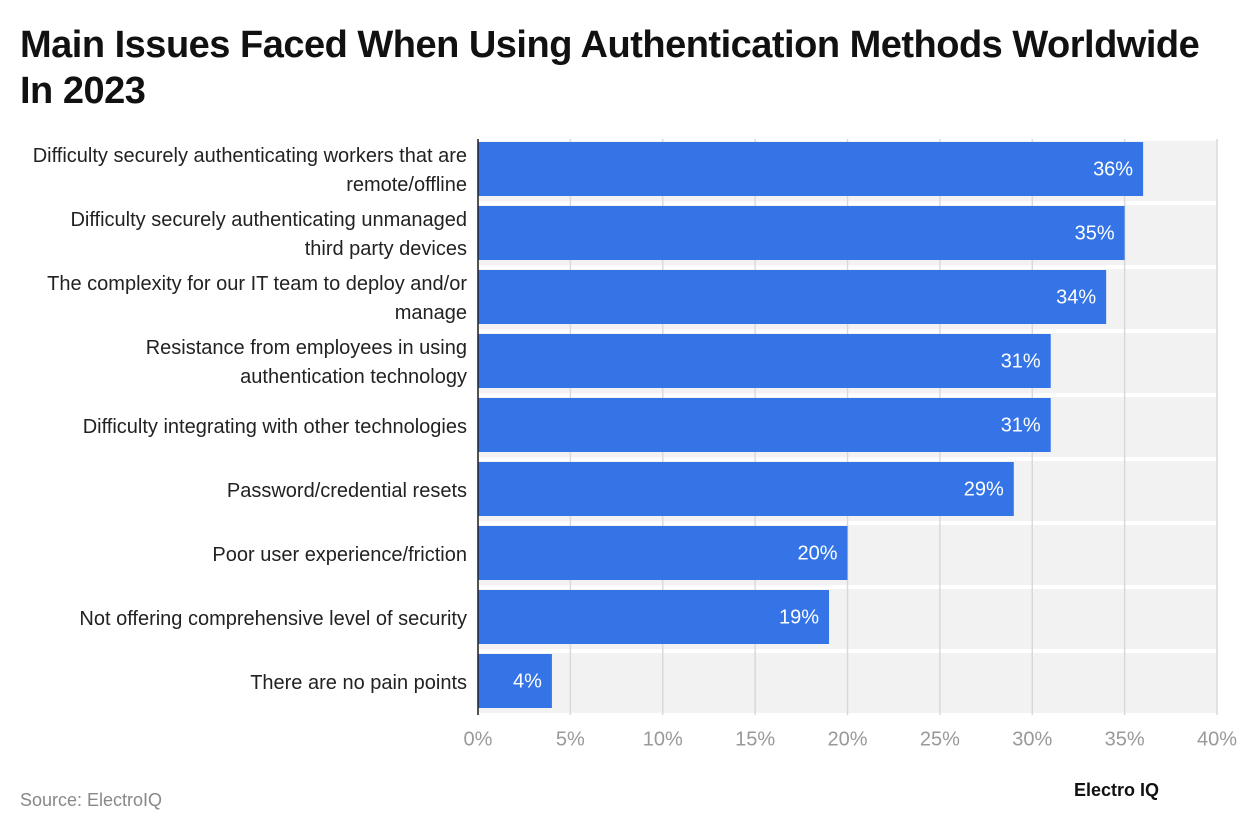  I want to click on value-label: 34%, so click(1076, 297).